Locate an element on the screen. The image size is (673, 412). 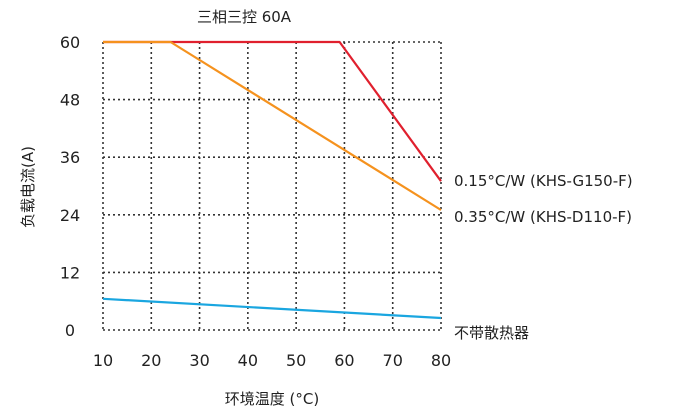
y-tick-label: 60 is located at coordinates (70, 42).